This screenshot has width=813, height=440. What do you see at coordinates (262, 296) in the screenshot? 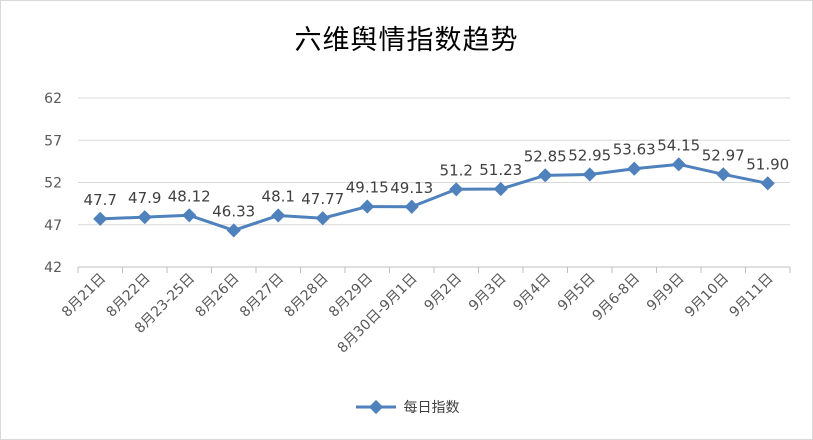
I see `x-tick-label: 8月27日` at bounding box center [262, 296].